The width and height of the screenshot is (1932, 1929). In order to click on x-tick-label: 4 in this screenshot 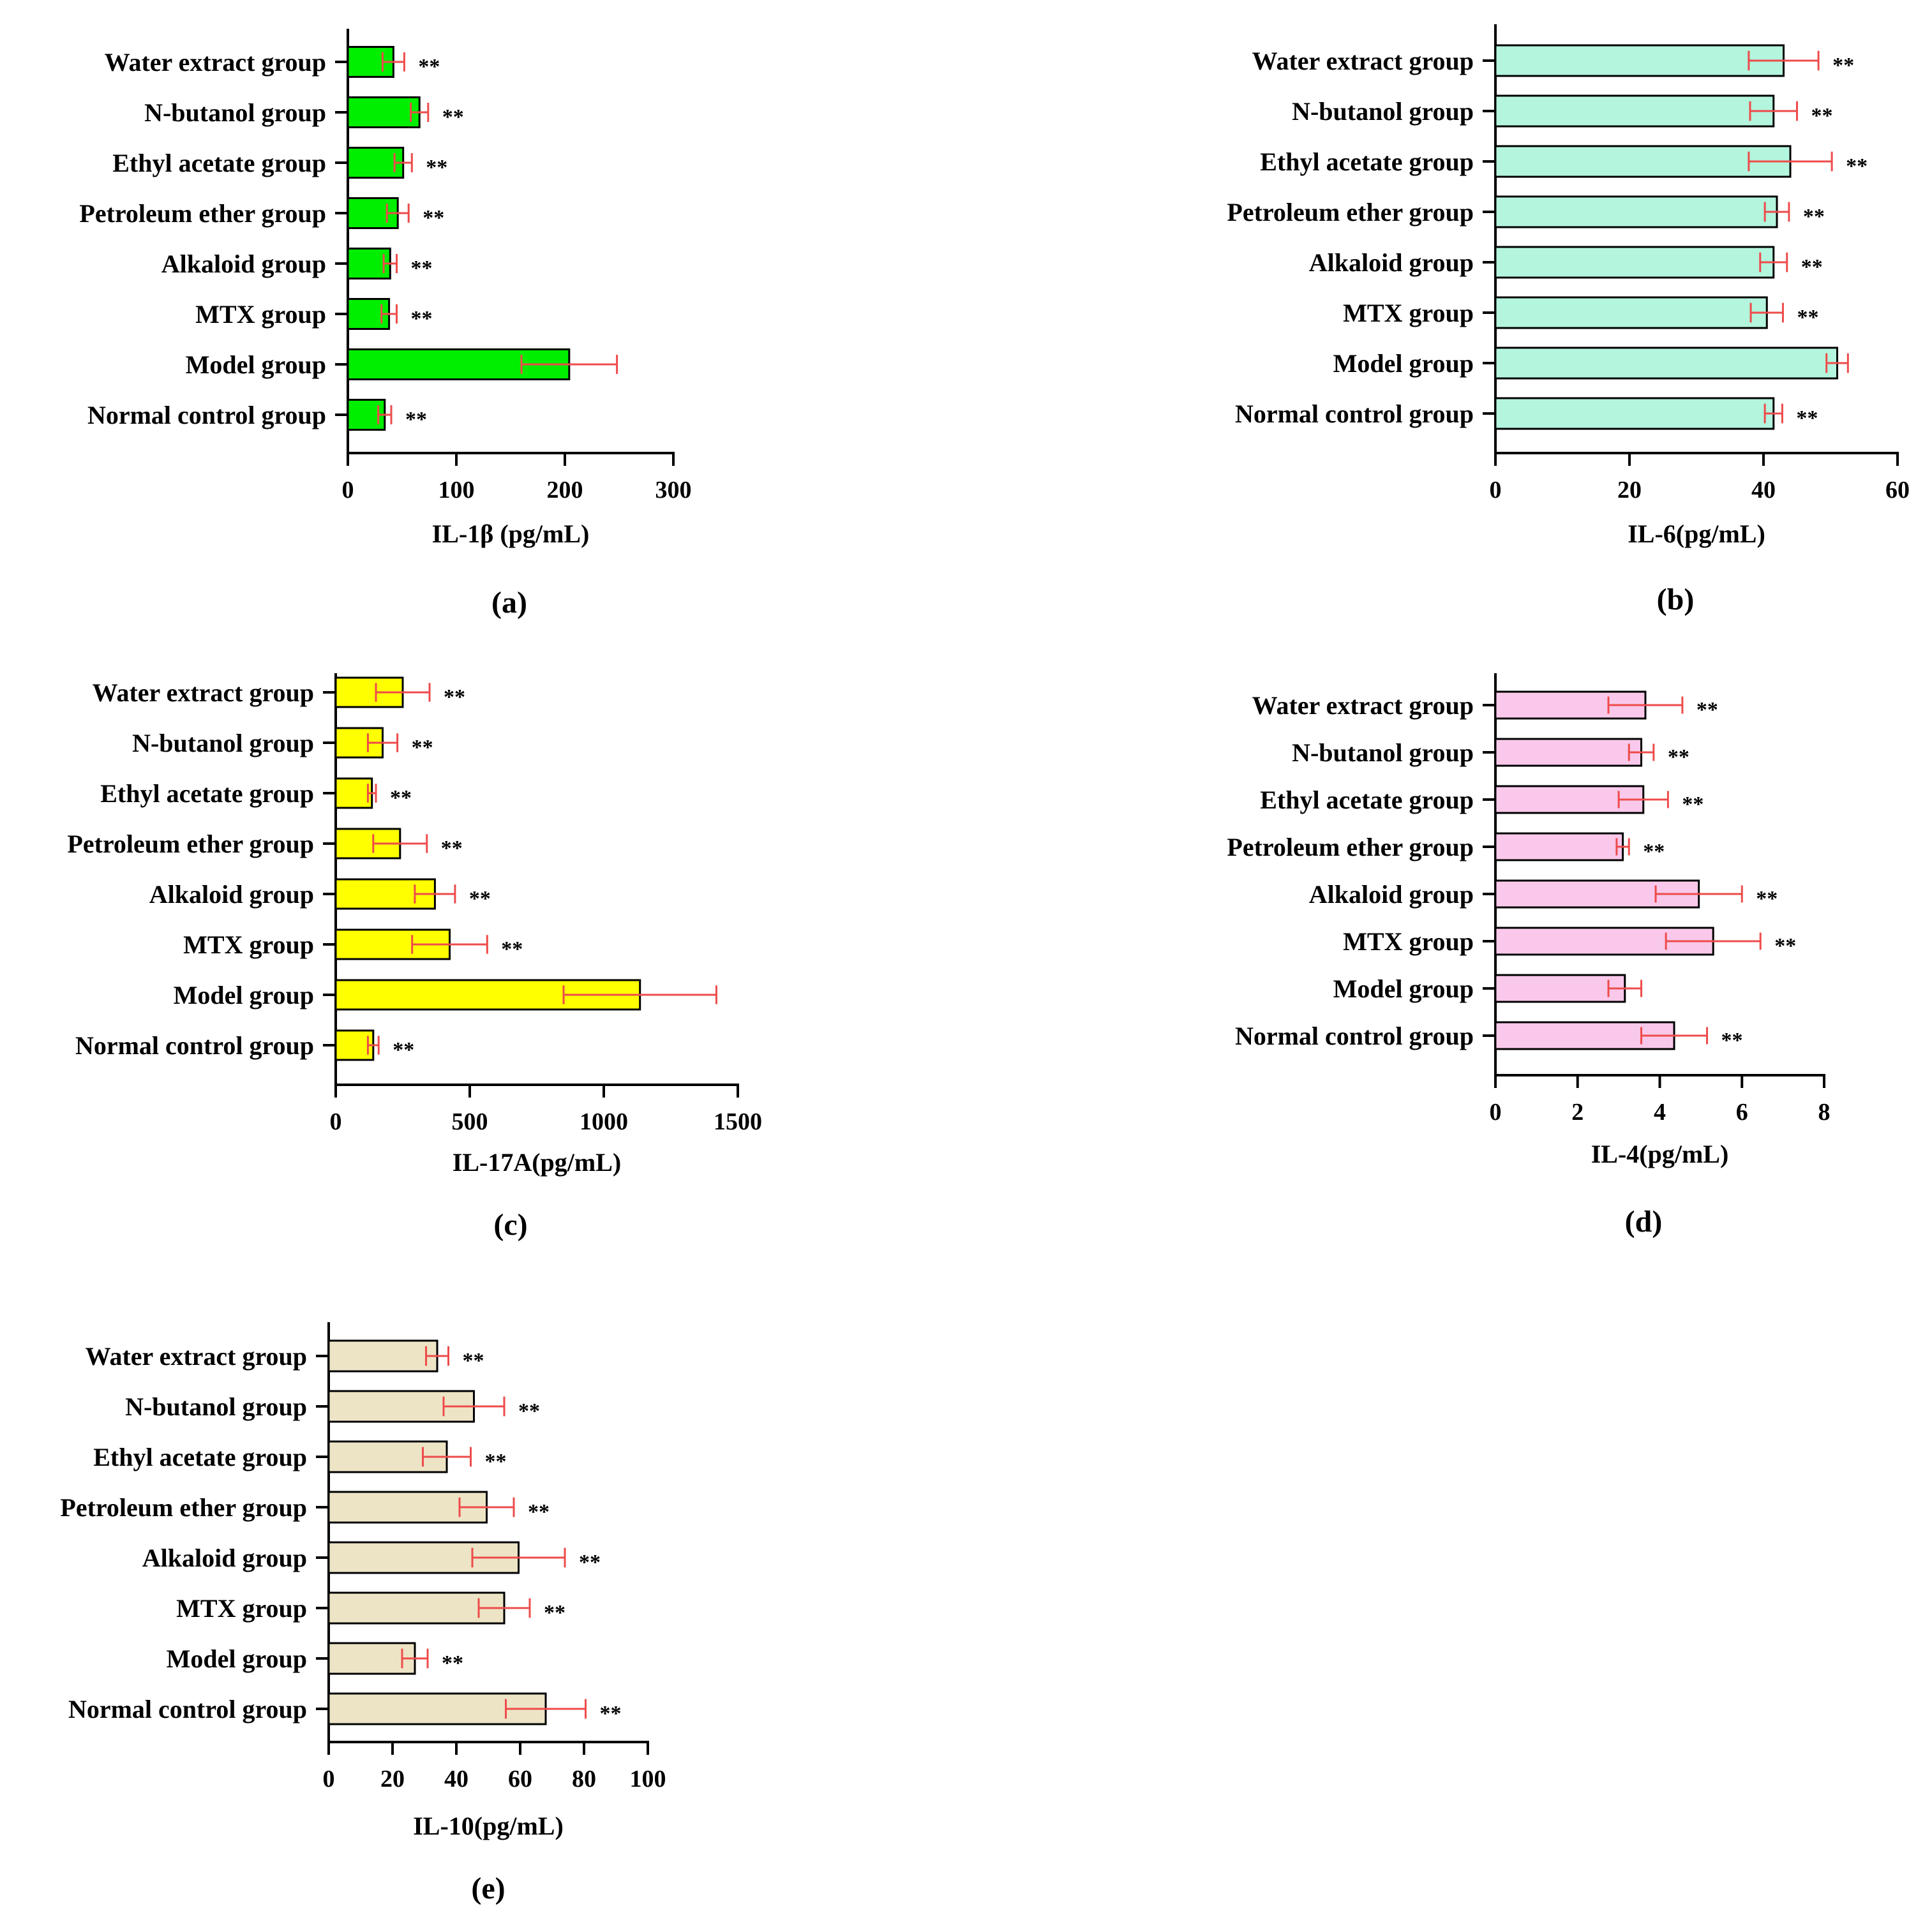, I will do `click(1660, 1113)`.